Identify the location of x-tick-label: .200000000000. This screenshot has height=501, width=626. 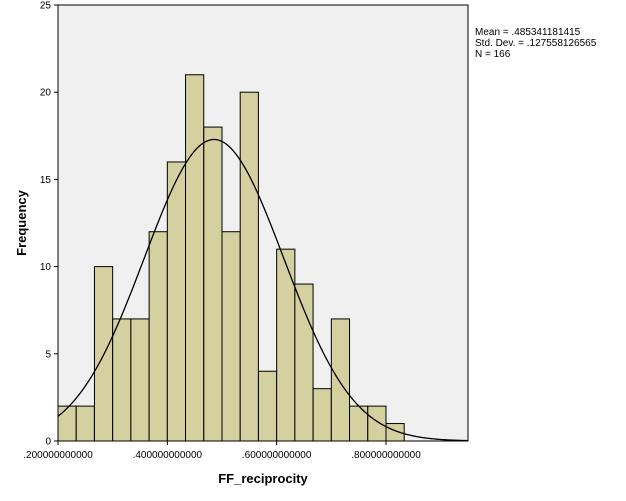
(58, 455).